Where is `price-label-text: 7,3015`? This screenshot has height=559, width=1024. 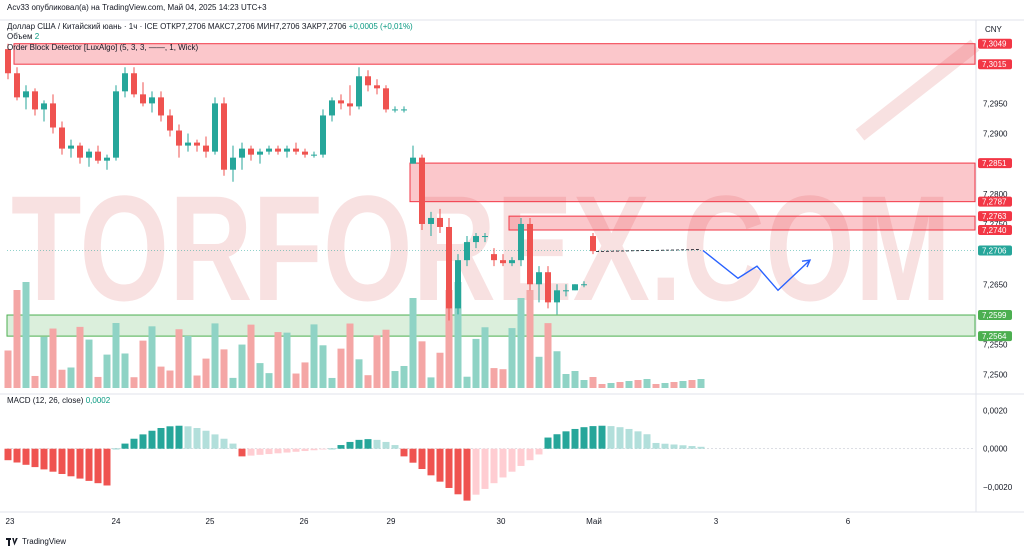
price-label-text: 7,3015 is located at coordinates (994, 64).